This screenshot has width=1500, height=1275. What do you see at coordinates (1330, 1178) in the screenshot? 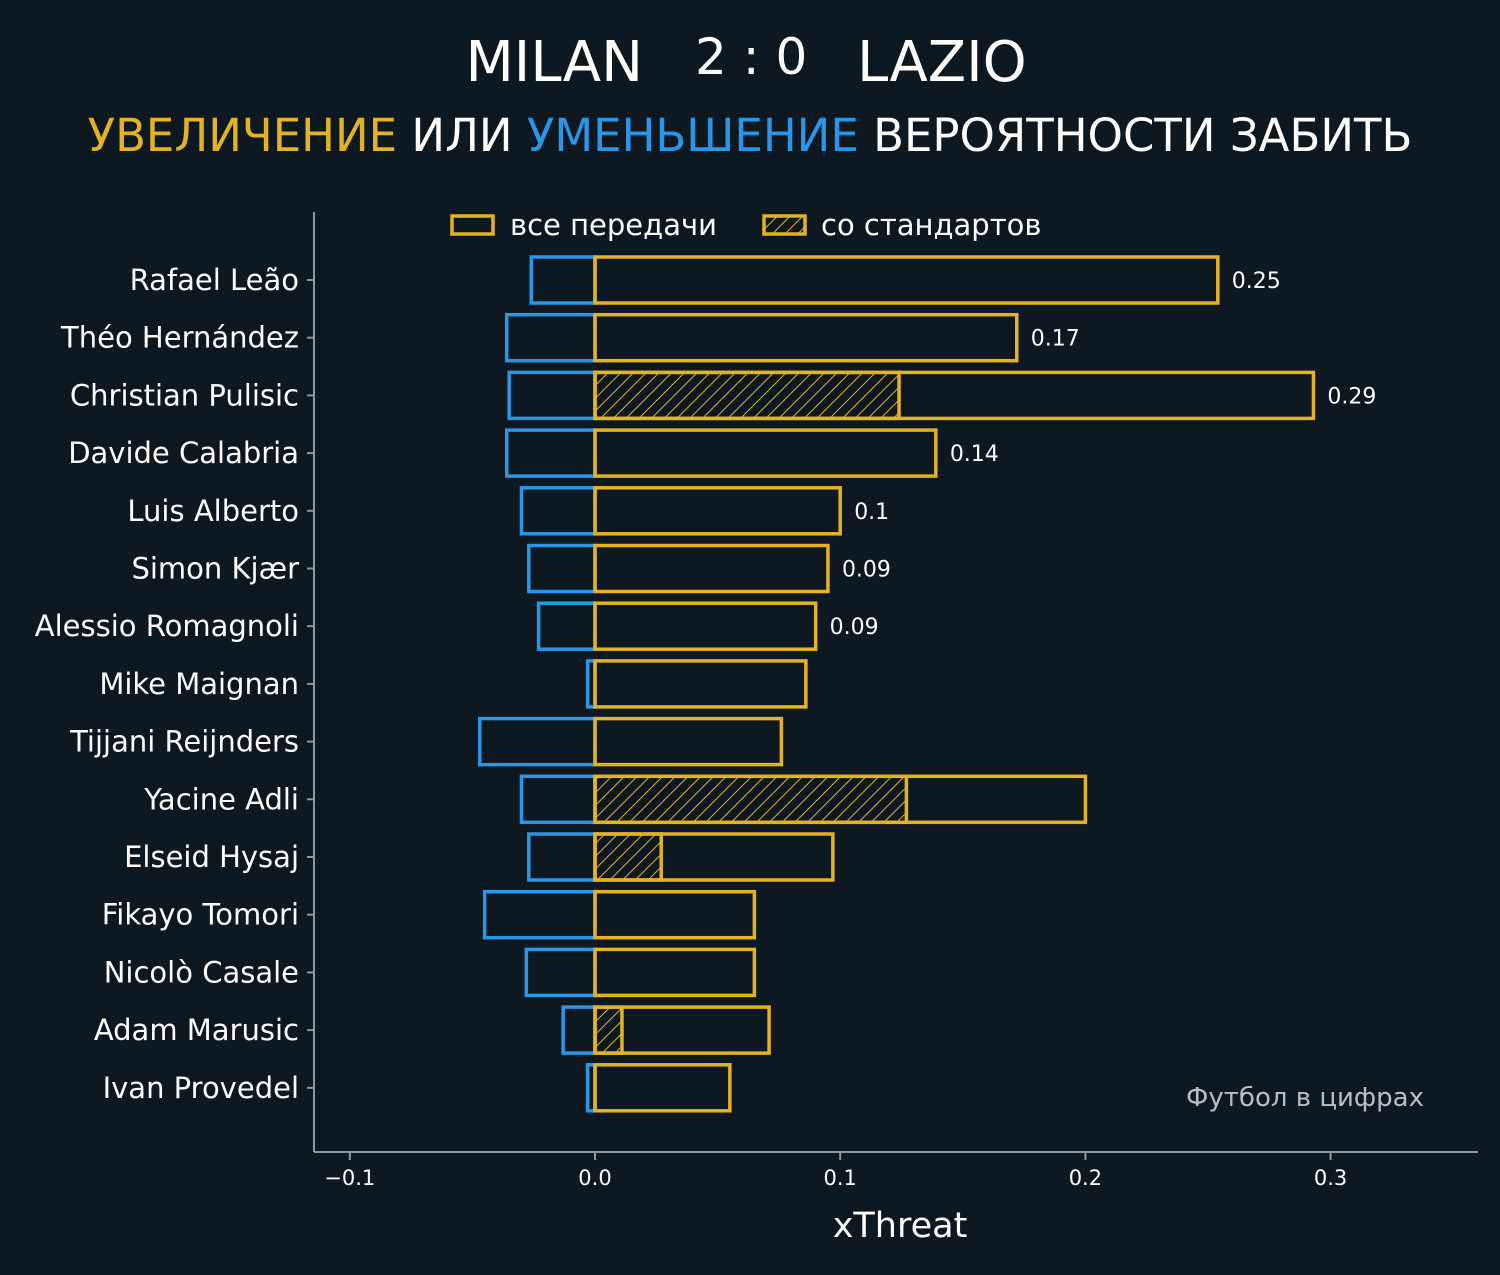
I see `x-tick-label: 0.3` at bounding box center [1330, 1178].